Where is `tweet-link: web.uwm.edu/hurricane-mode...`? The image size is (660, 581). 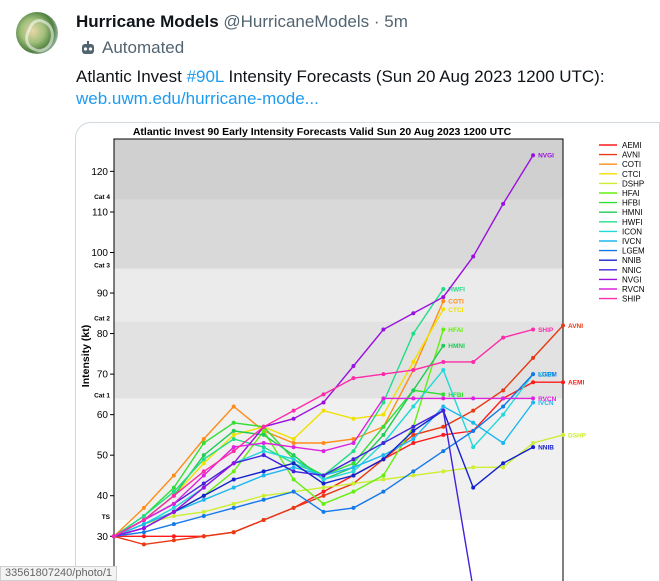 tweet-link: web.uwm.edu/hurricane-mode... is located at coordinates (197, 98).